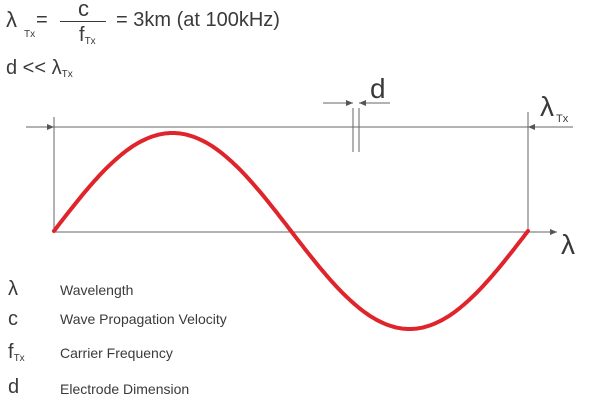  What do you see at coordinates (378, 88) in the screenshot?
I see `d-label: d` at bounding box center [378, 88].